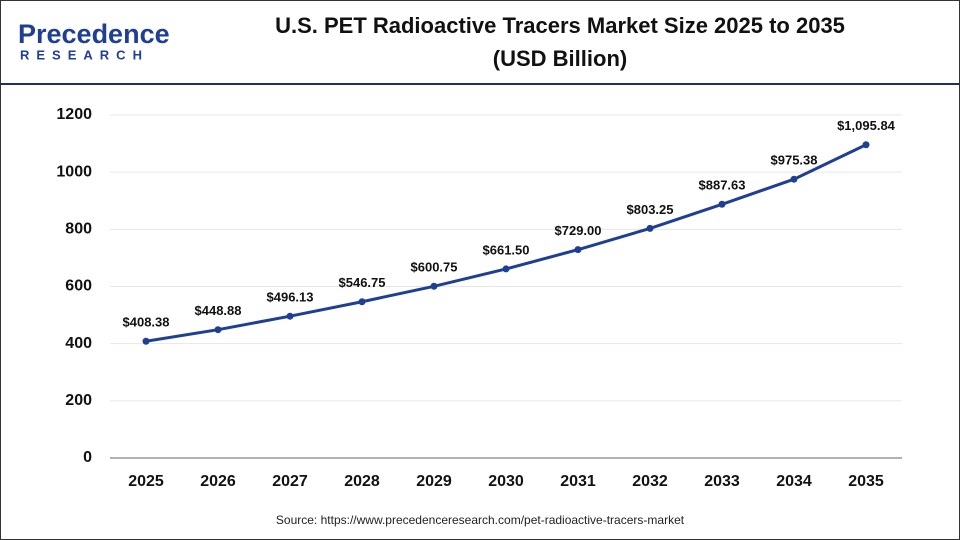 The width and height of the screenshot is (960, 540). Describe the element at coordinates (794, 160) in the screenshot. I see `value-label: $975.38` at that location.